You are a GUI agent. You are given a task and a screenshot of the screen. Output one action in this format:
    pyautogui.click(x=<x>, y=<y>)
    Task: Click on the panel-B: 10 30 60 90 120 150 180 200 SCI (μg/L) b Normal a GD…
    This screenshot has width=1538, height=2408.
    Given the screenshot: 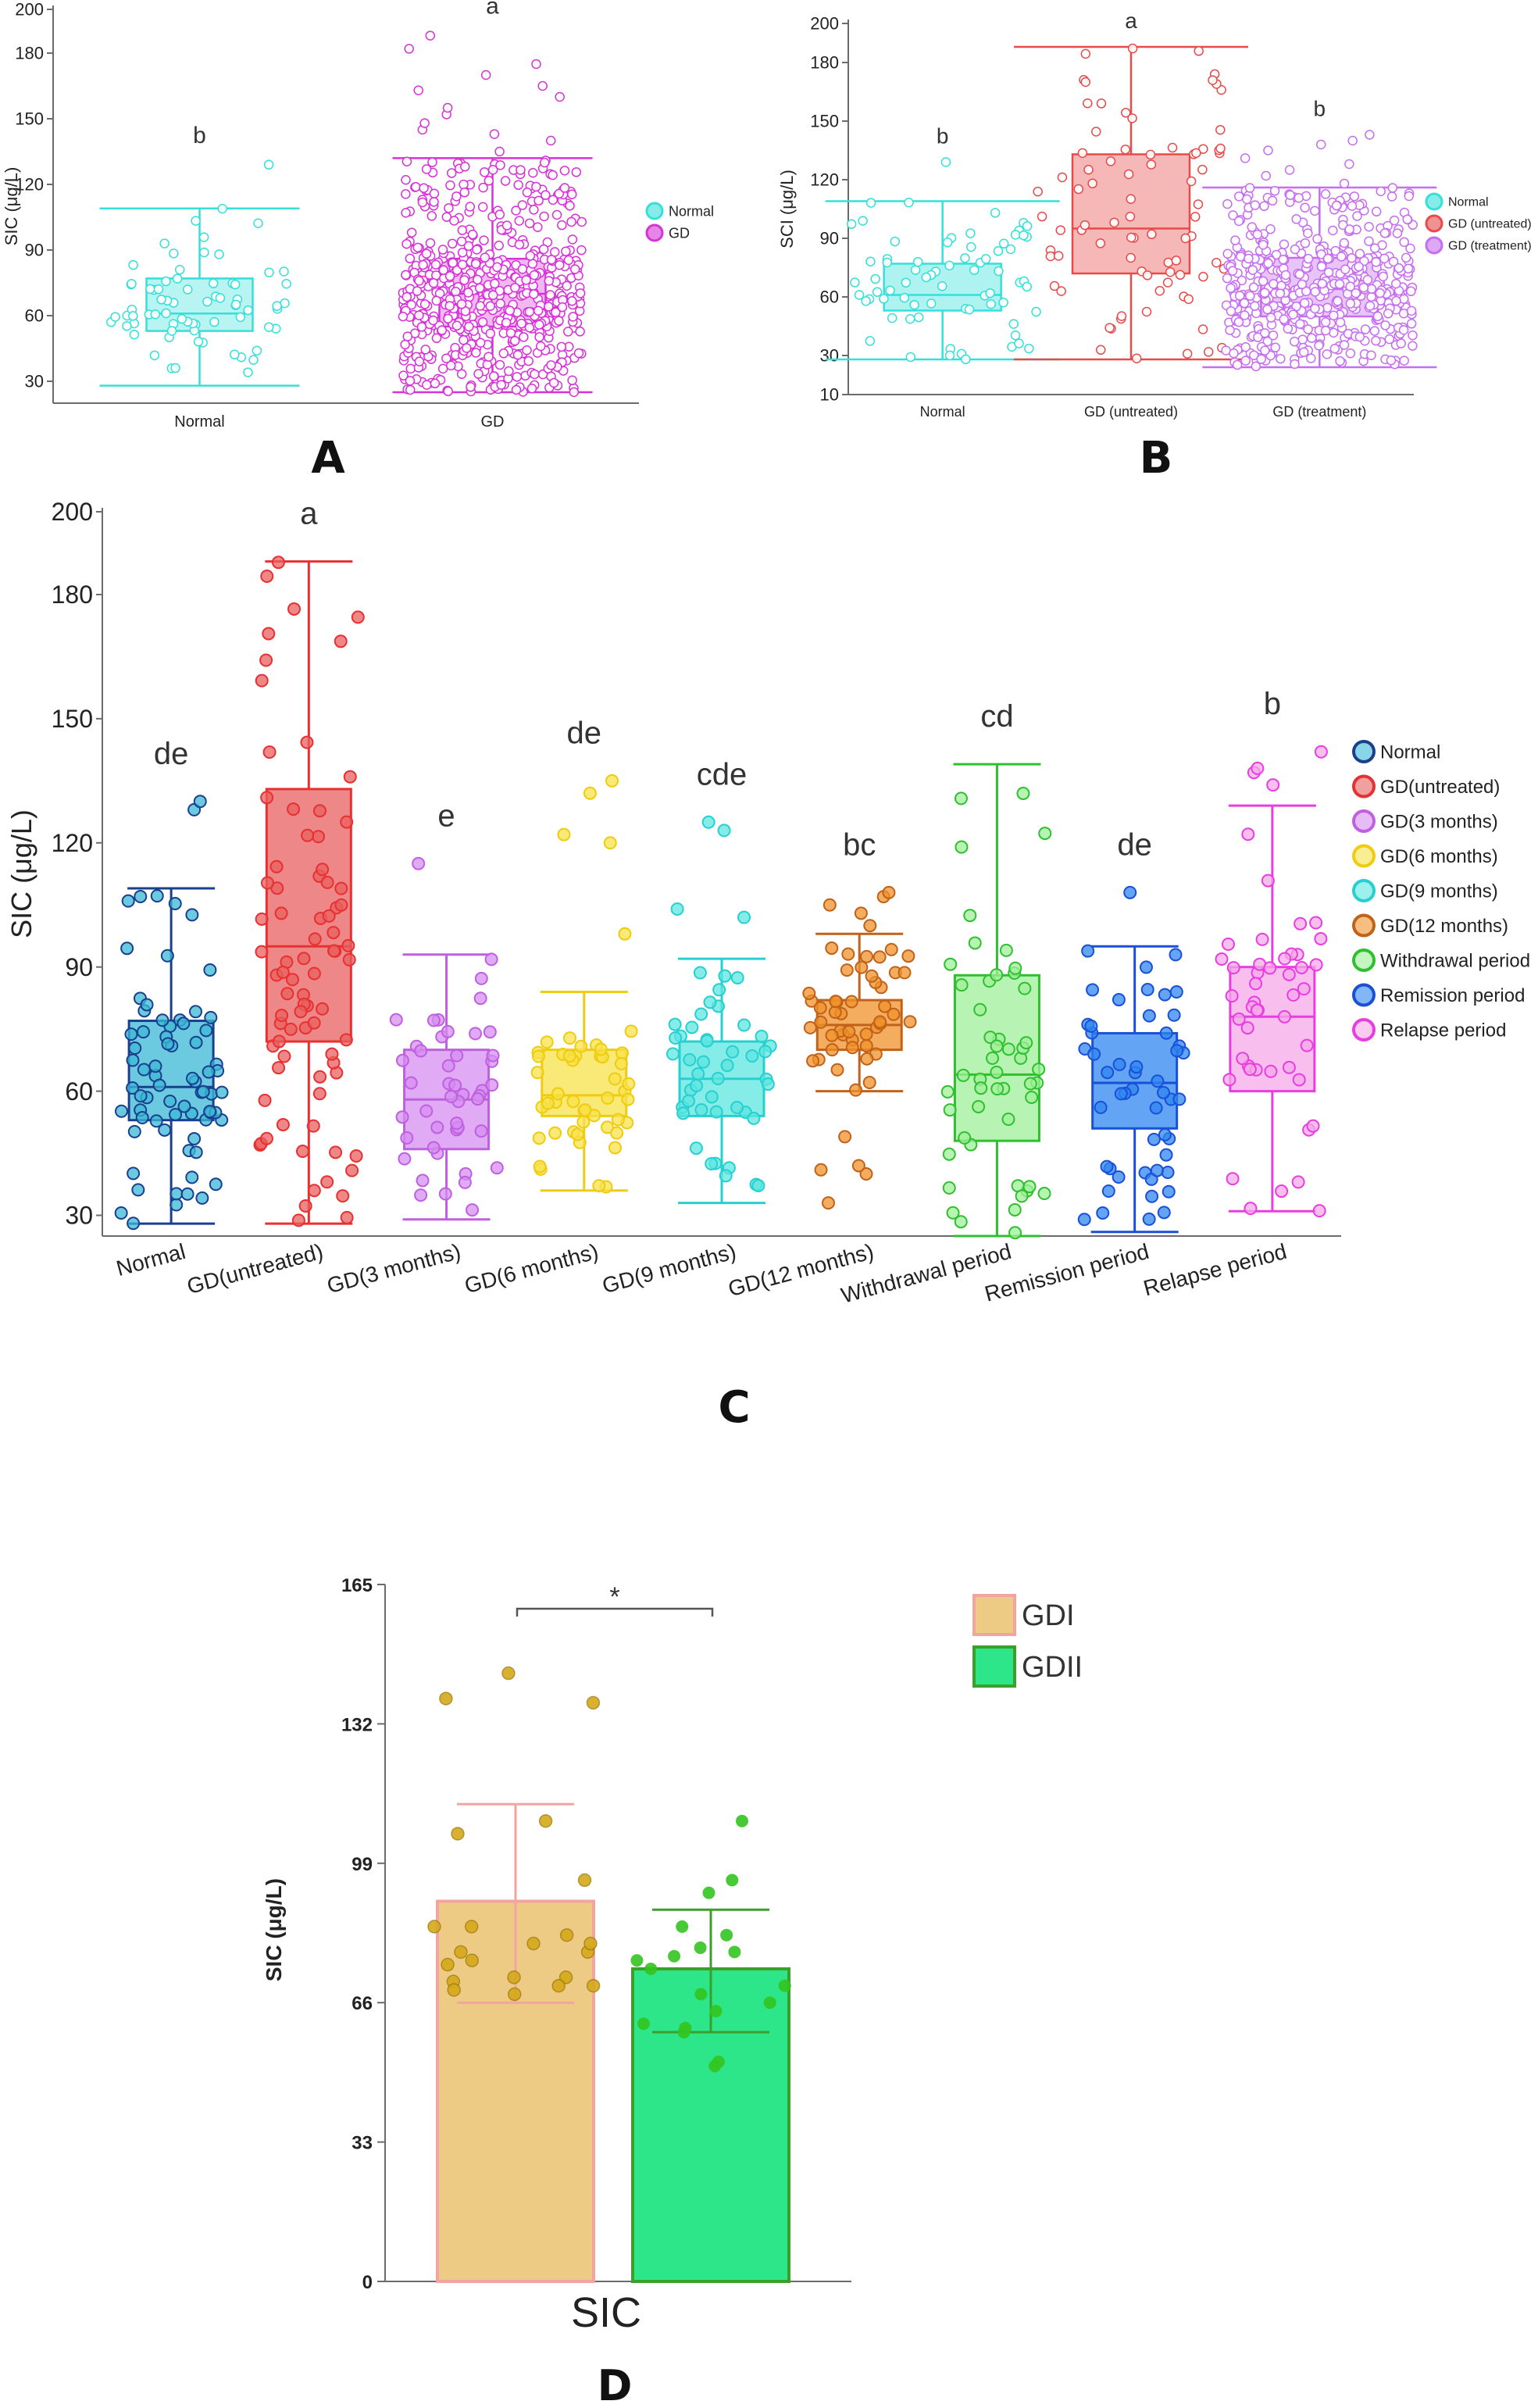 What is the action you would take?
    pyautogui.click(x=1155, y=247)
    